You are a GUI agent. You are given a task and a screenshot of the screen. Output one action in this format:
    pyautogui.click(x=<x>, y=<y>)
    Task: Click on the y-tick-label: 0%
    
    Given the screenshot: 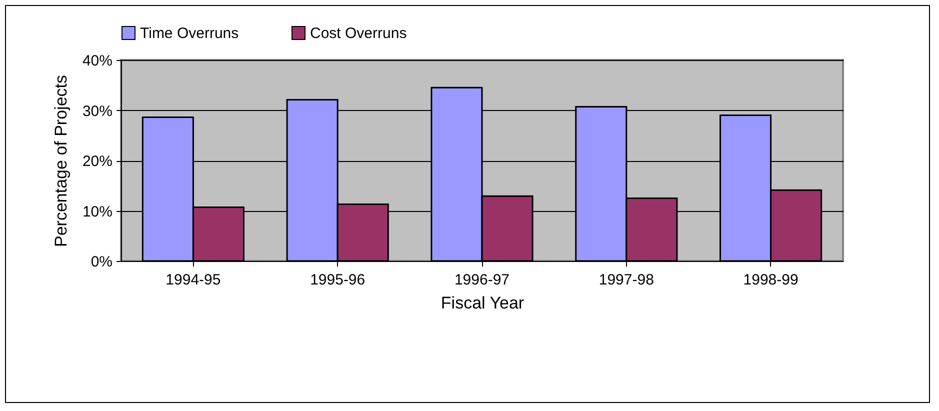 What is the action you would take?
    pyautogui.click(x=101, y=262)
    